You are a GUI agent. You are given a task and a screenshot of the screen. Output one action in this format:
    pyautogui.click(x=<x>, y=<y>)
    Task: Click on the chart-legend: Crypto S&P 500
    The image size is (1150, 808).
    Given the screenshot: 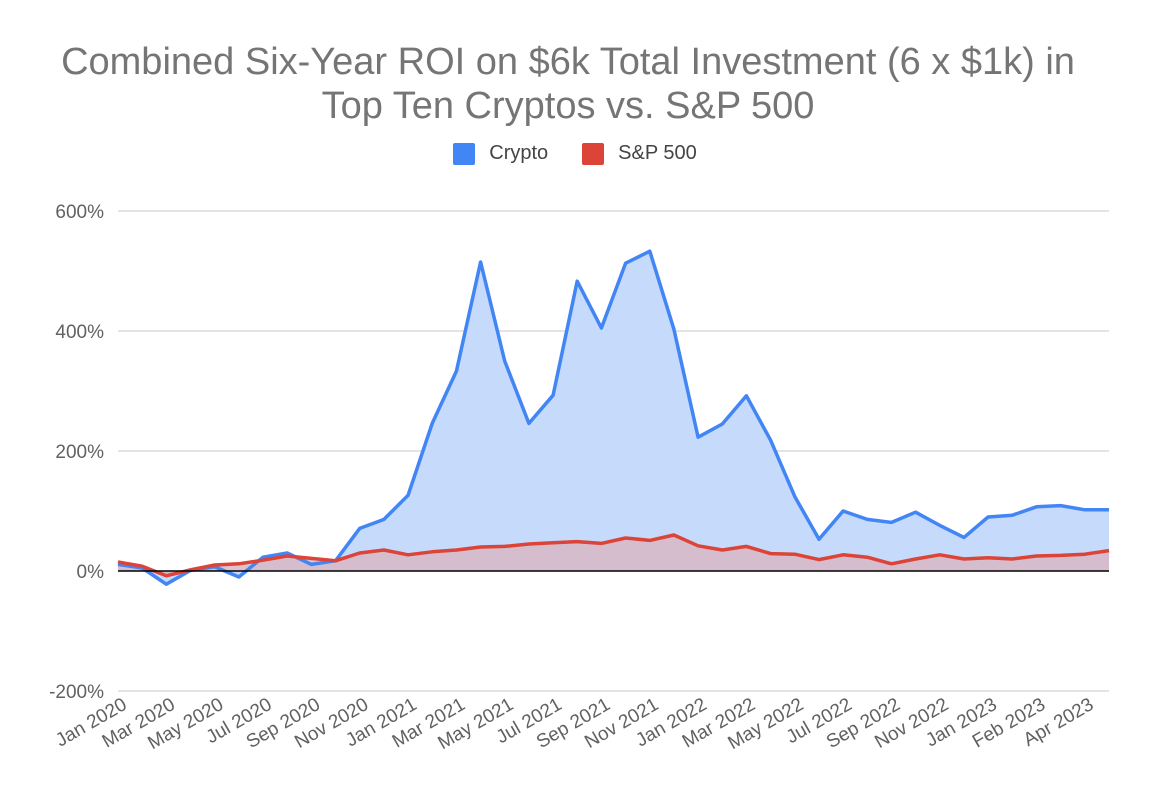 What is the action you would take?
    pyautogui.click(x=575, y=153)
    